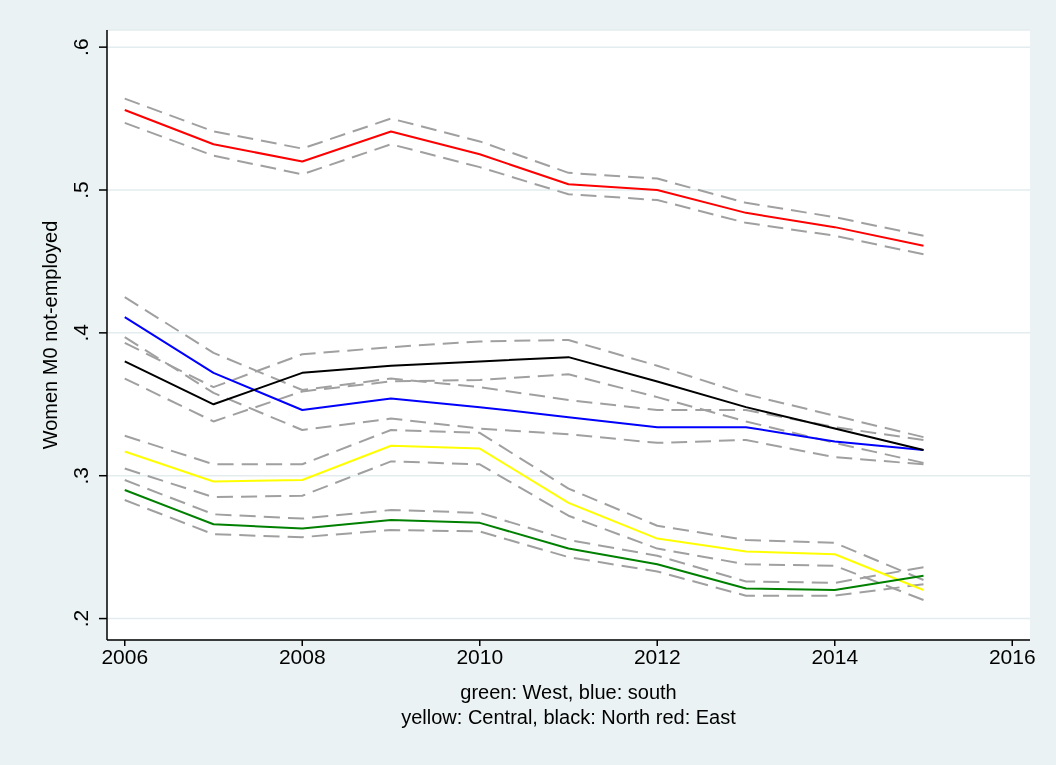  I want to click on y-tick-label: .5, so click(80, 190).